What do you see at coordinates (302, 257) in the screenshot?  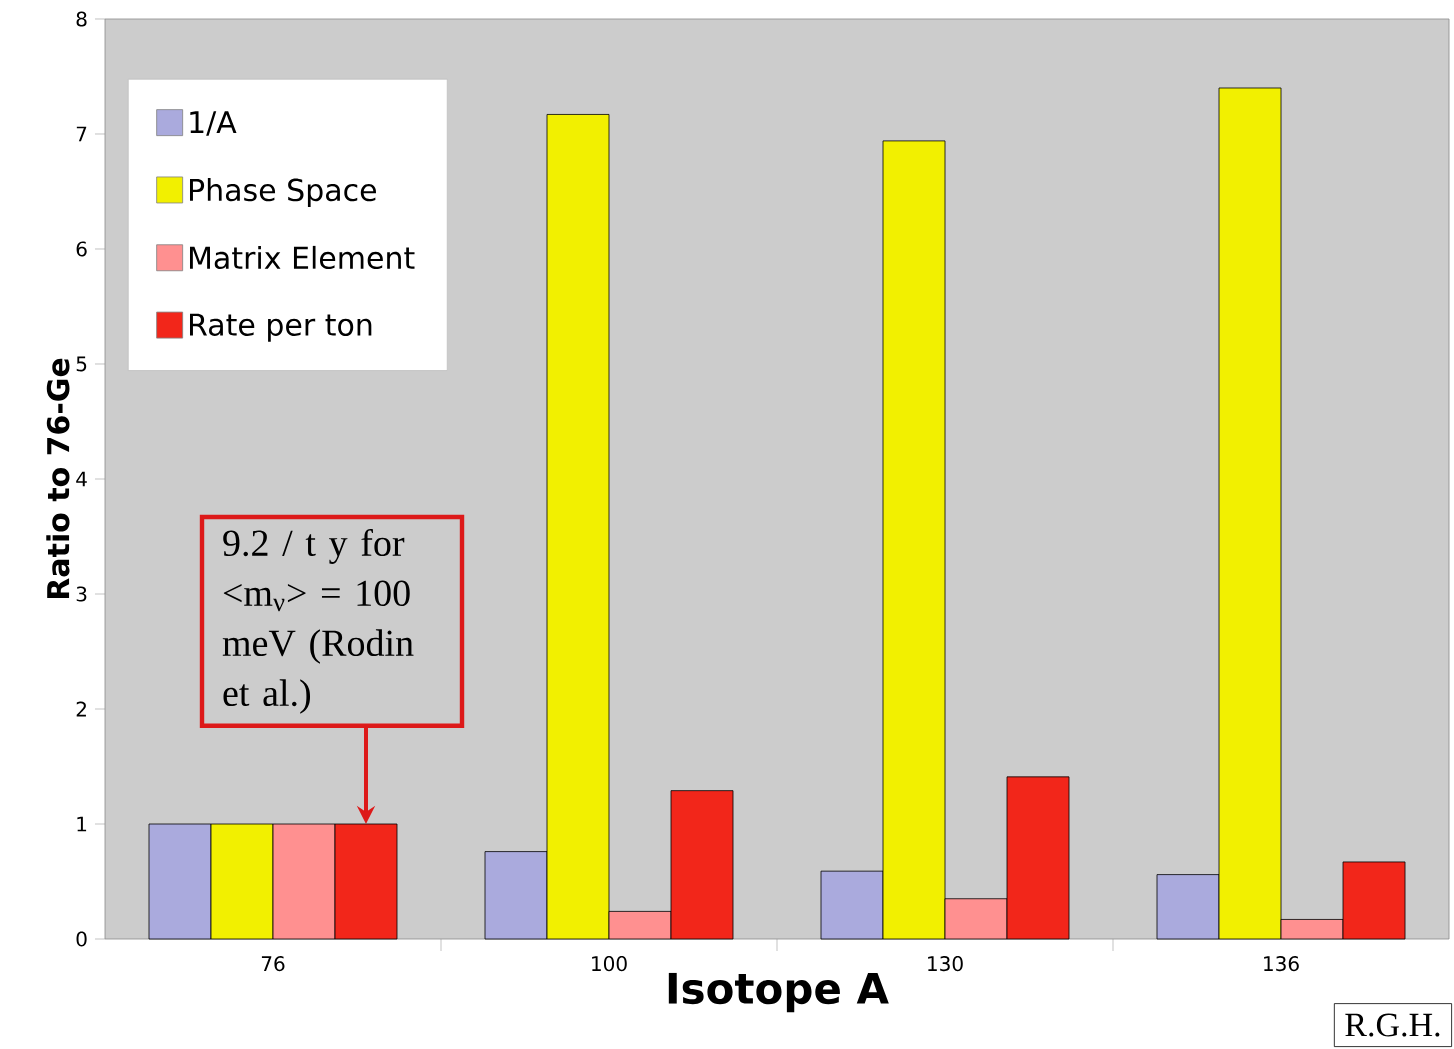 I see `legend-label: Matrix Element` at bounding box center [302, 257].